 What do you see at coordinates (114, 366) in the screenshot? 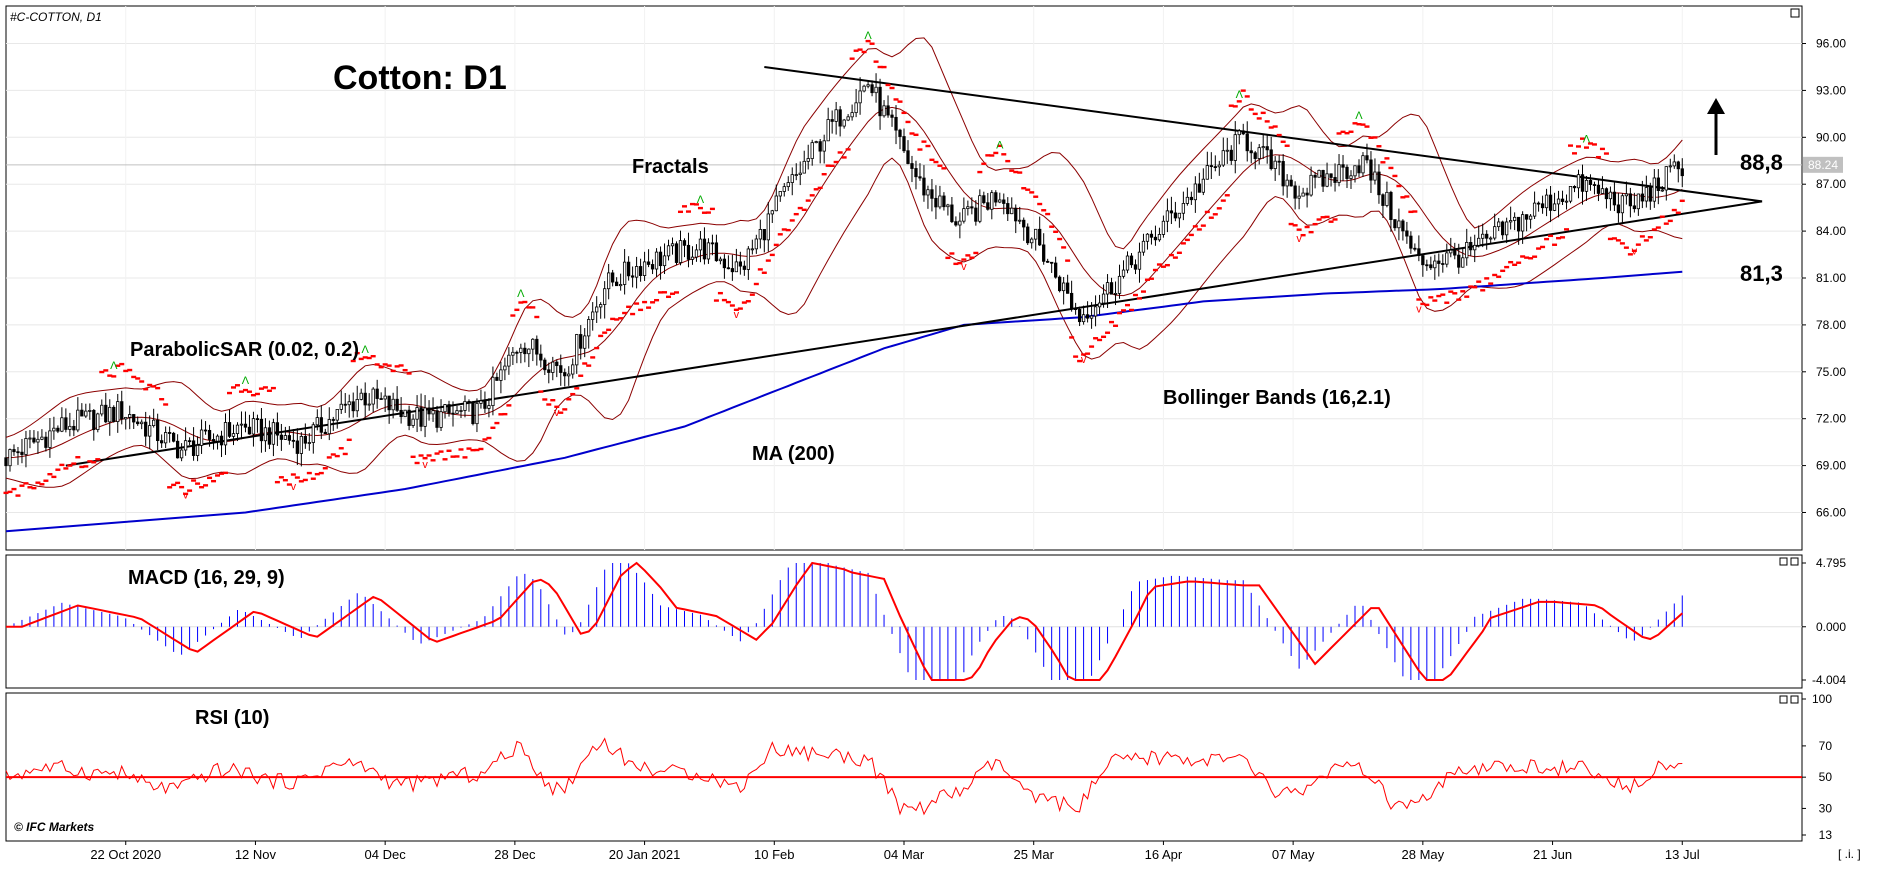
I see `fractal-up-icon: Λ` at bounding box center [114, 366].